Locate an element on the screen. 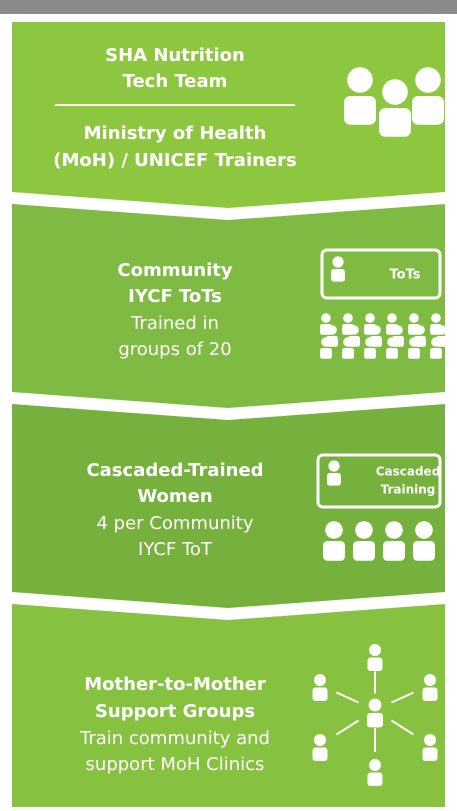 The width and height of the screenshot is (457, 811). title-line: SHA Nutrition is located at coordinates (175, 55).